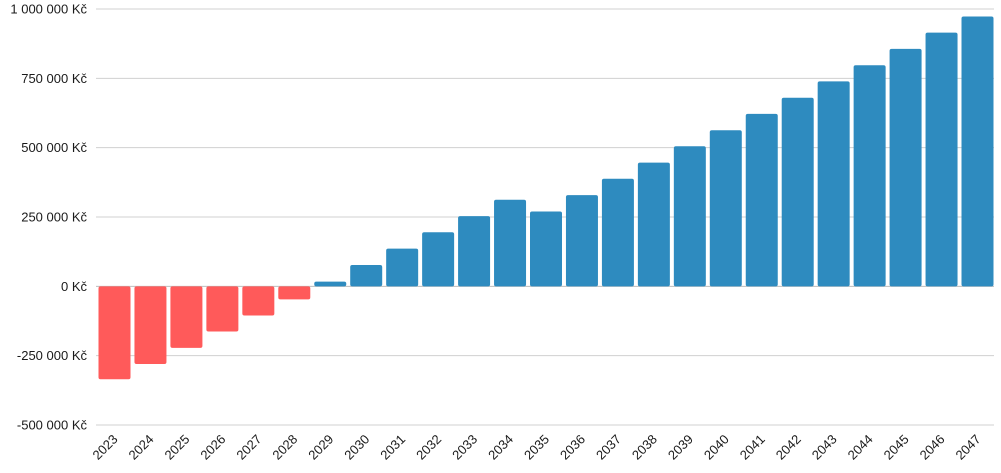 This screenshot has height=473, width=1001. Describe the element at coordinates (52, 425) in the screenshot. I see `y-tick-label: -500 000 Kč` at that location.